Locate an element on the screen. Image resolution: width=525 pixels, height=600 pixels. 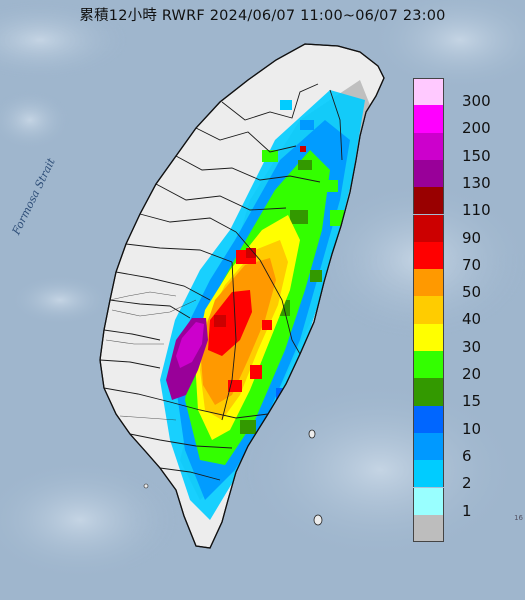
legend-label: 50 is located at coordinates (472, 292).